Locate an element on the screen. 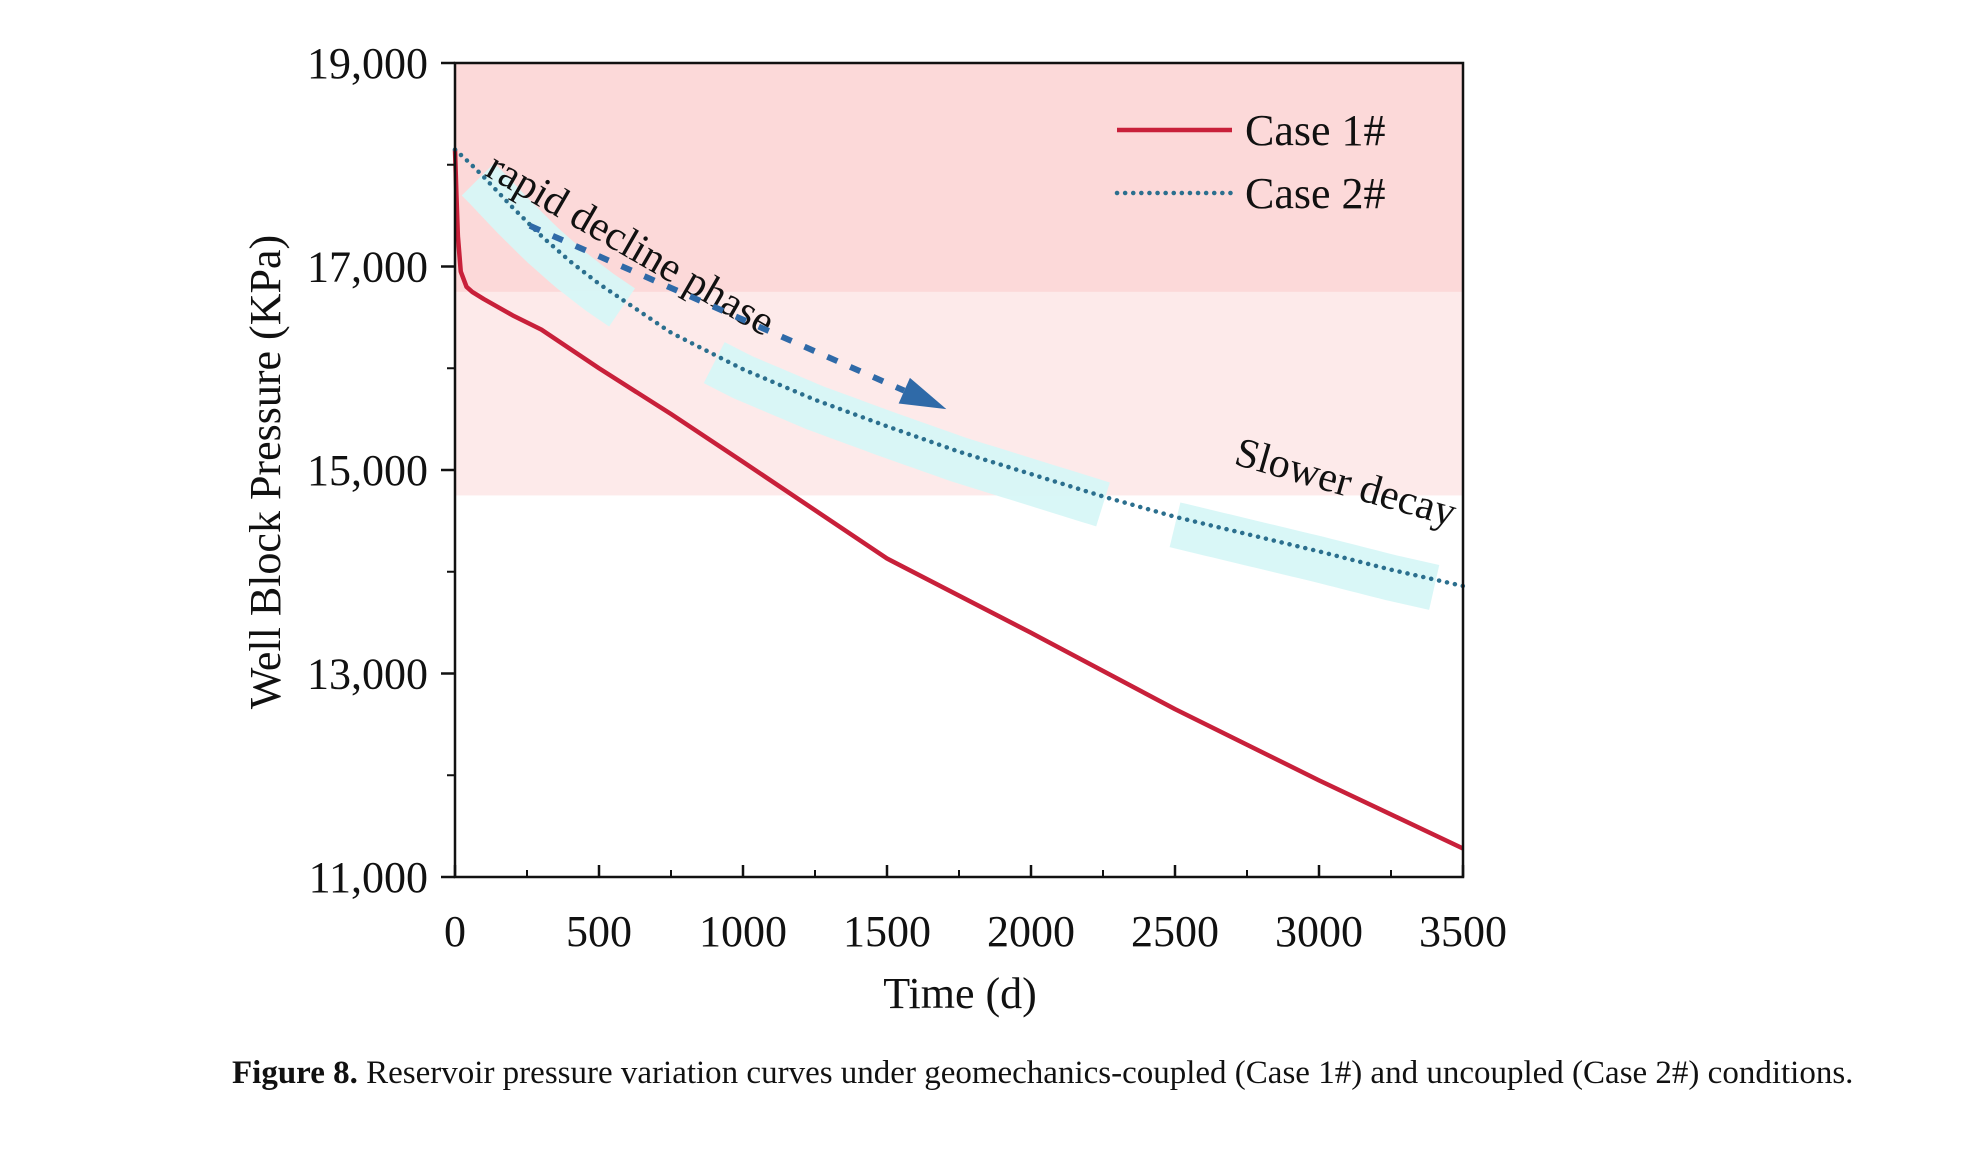 Image resolution: width=1968 pixels, height=1156 pixels. decline-arrow is located at coordinates (737, 316).